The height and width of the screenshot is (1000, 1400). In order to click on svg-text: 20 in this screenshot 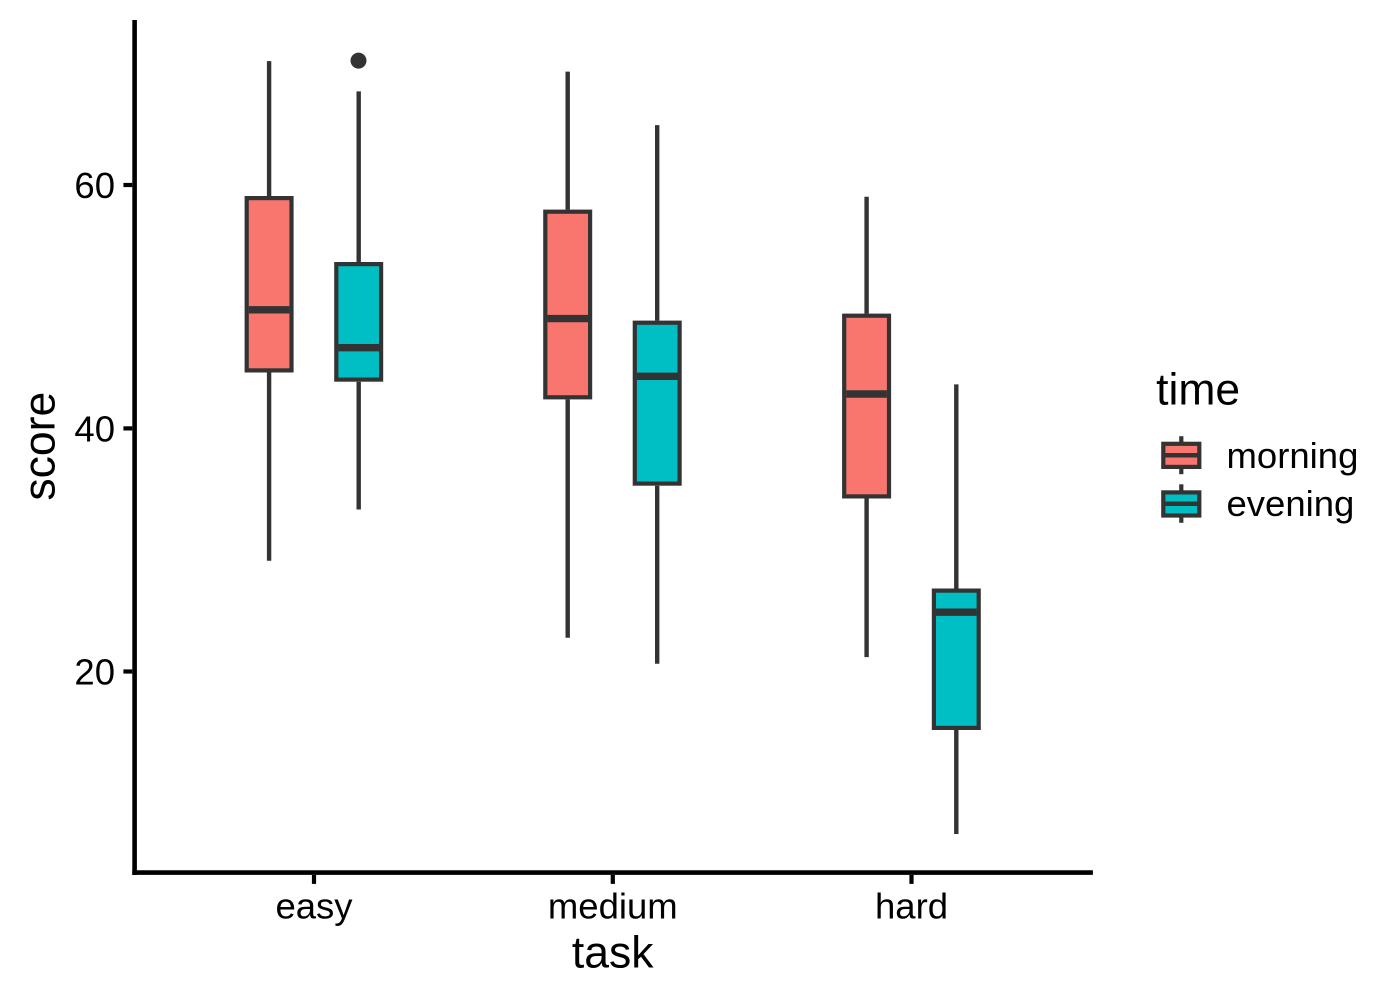, I will do `click(94, 672)`.